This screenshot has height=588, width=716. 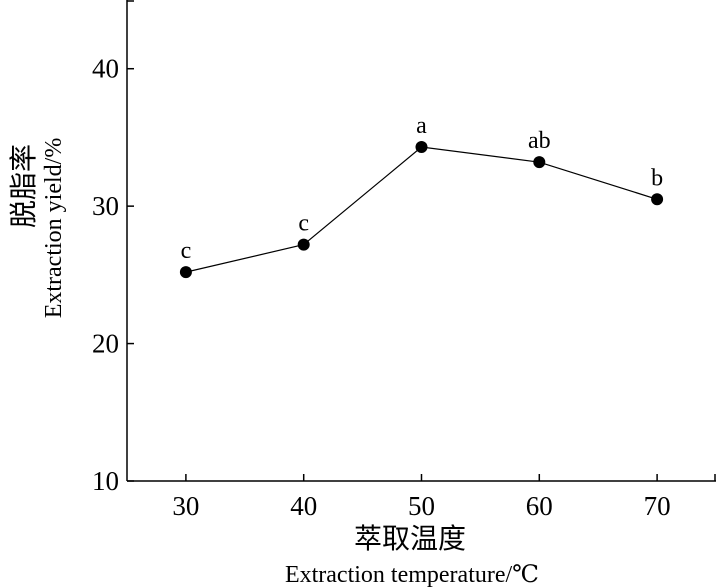 I want to click on x-axis-label-cn: 萃取温度, so click(x=410, y=538).